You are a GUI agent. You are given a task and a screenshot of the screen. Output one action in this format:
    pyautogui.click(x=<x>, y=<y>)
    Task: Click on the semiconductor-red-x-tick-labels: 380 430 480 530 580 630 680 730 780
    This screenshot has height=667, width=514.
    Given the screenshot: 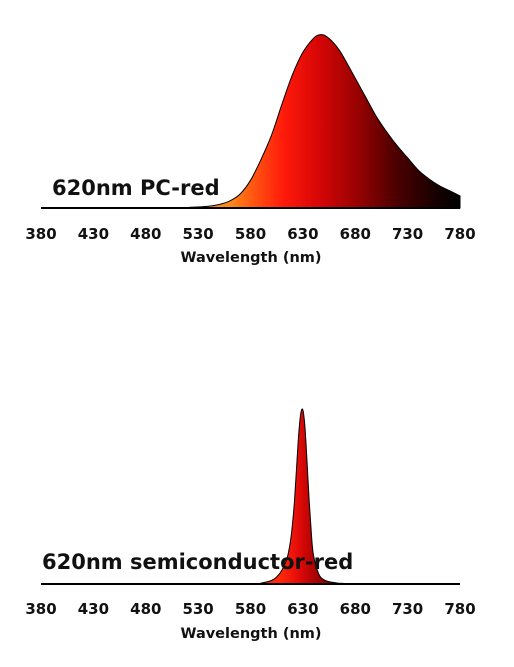 What is the action you would take?
    pyautogui.click(x=250, y=609)
    